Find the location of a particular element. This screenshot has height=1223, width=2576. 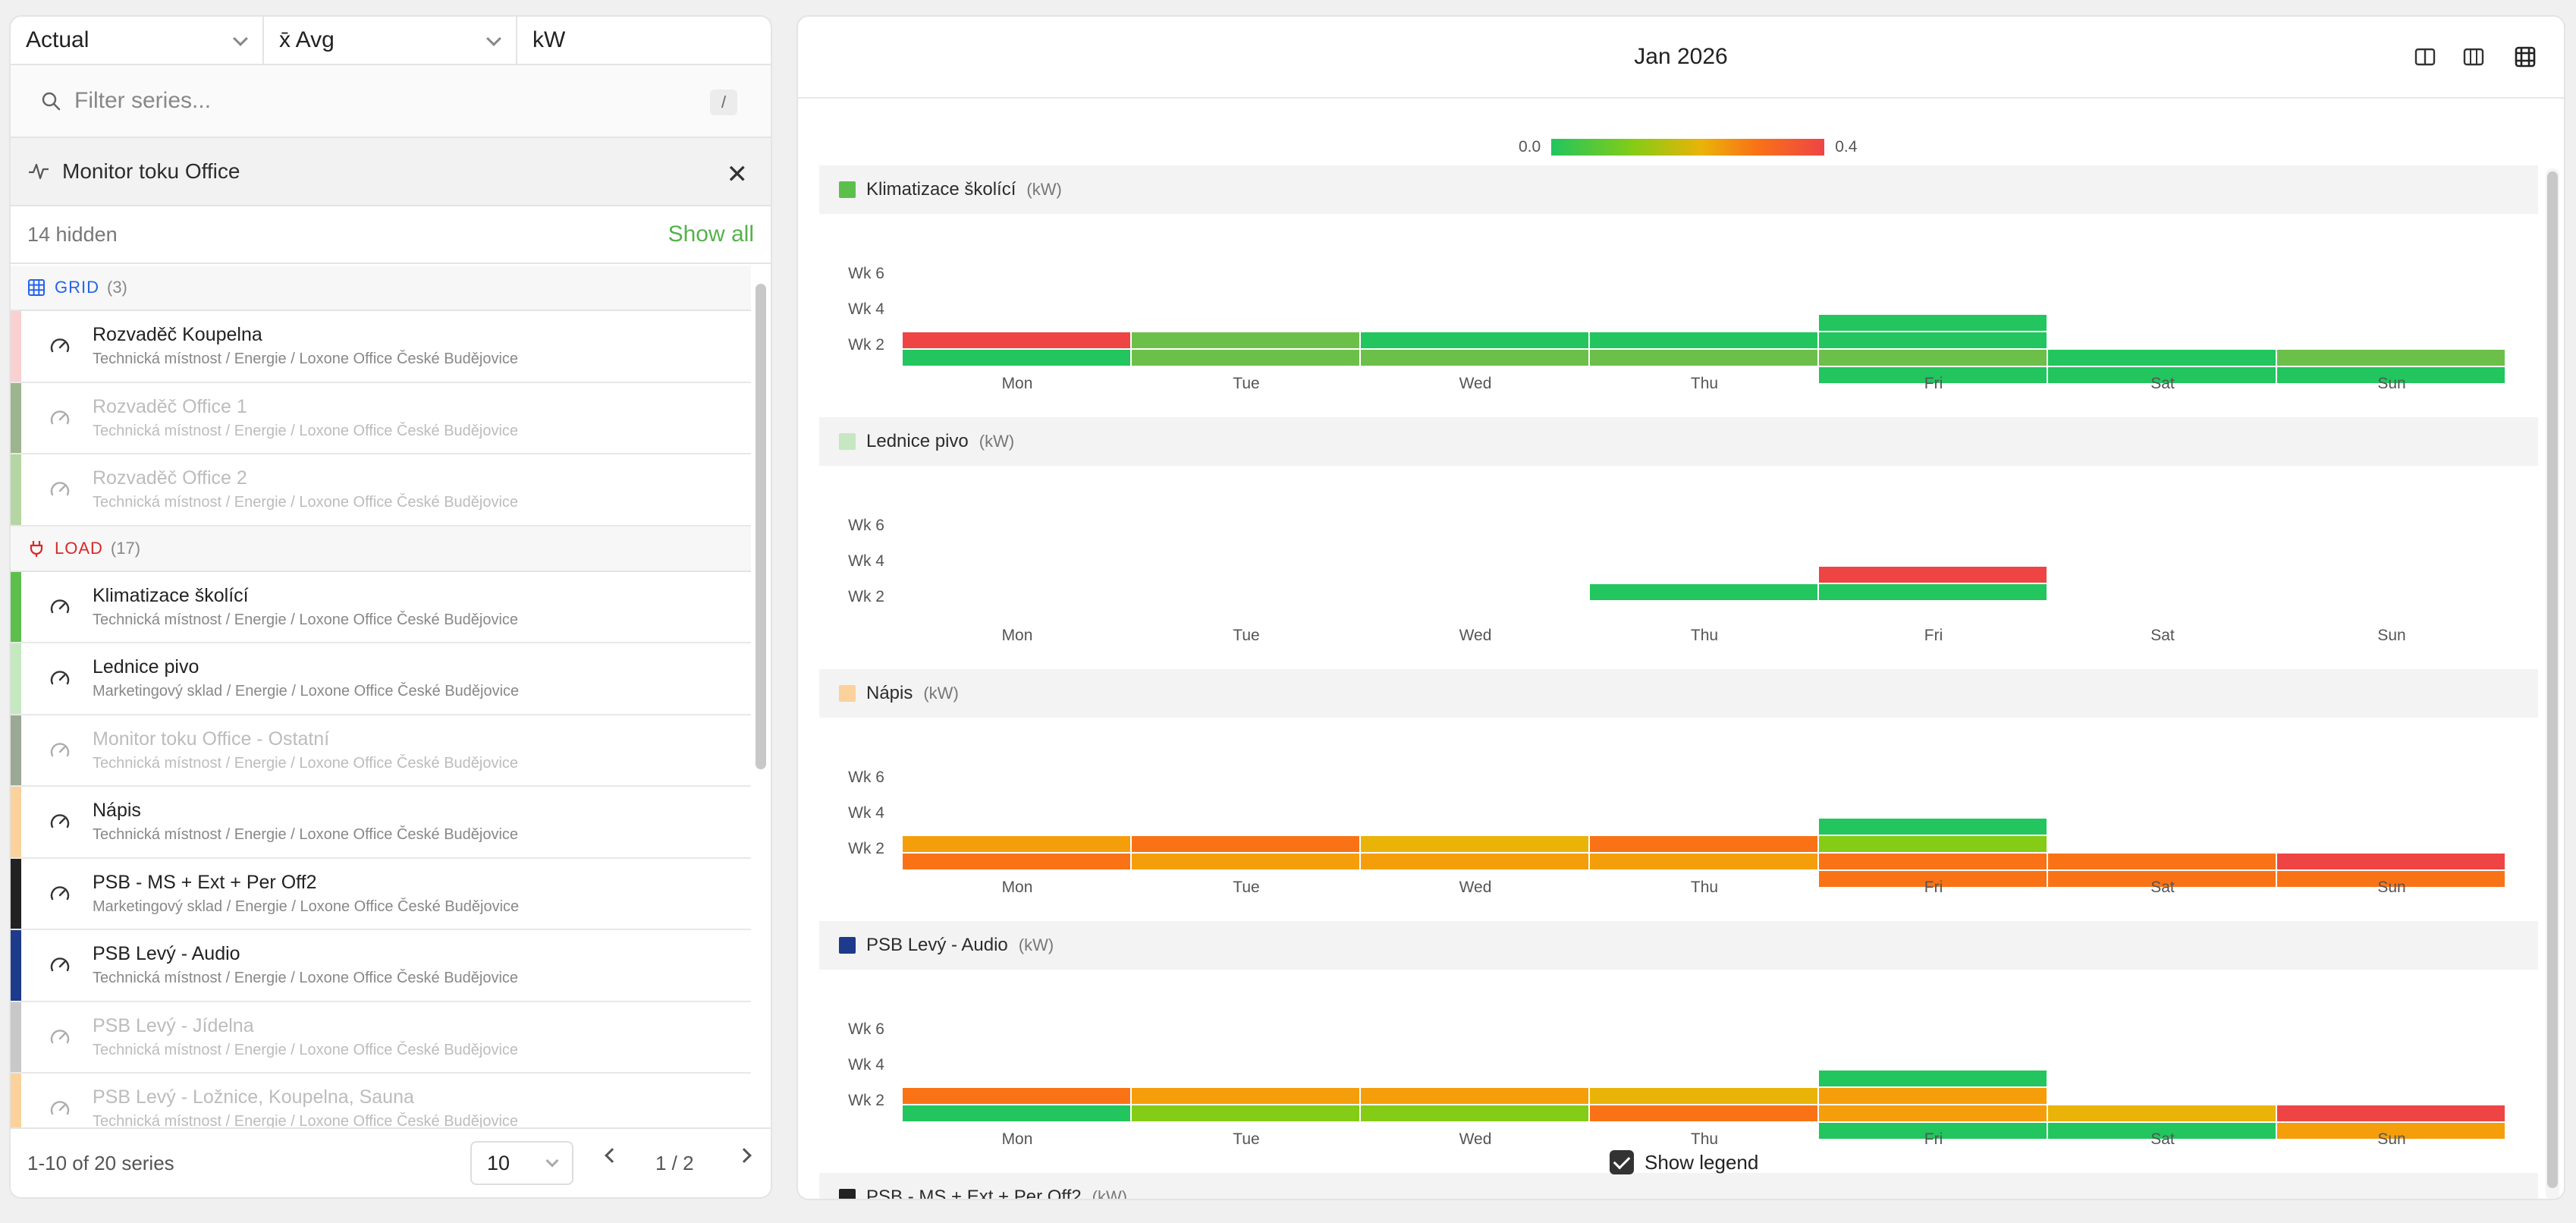

next-page-button is located at coordinates (744, 1155).